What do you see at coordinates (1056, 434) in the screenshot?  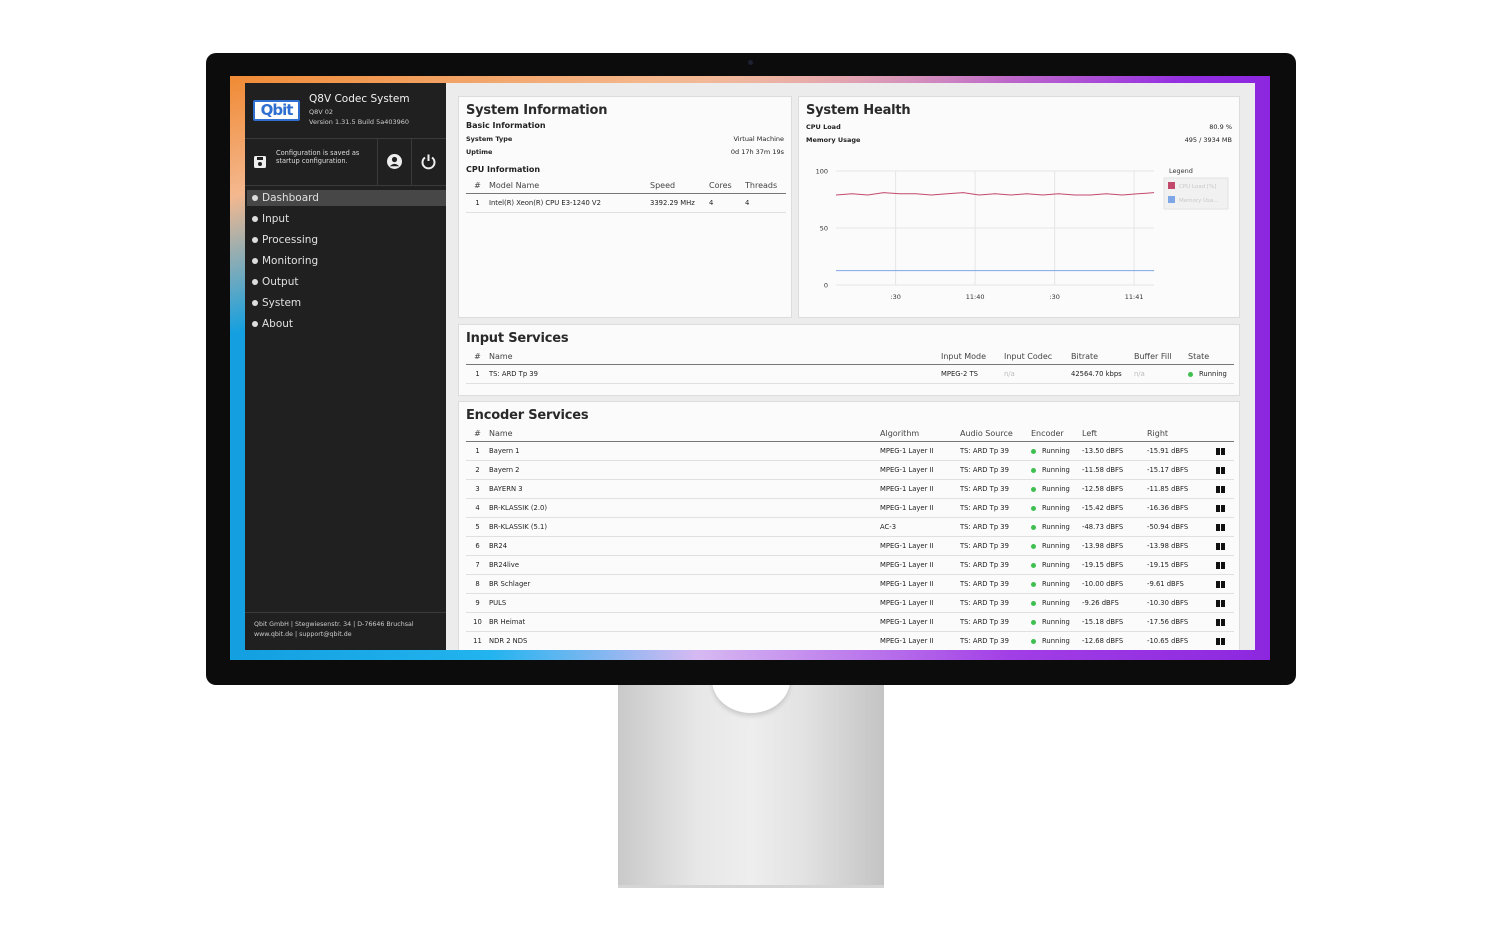 I see `column-header: Encoder` at bounding box center [1056, 434].